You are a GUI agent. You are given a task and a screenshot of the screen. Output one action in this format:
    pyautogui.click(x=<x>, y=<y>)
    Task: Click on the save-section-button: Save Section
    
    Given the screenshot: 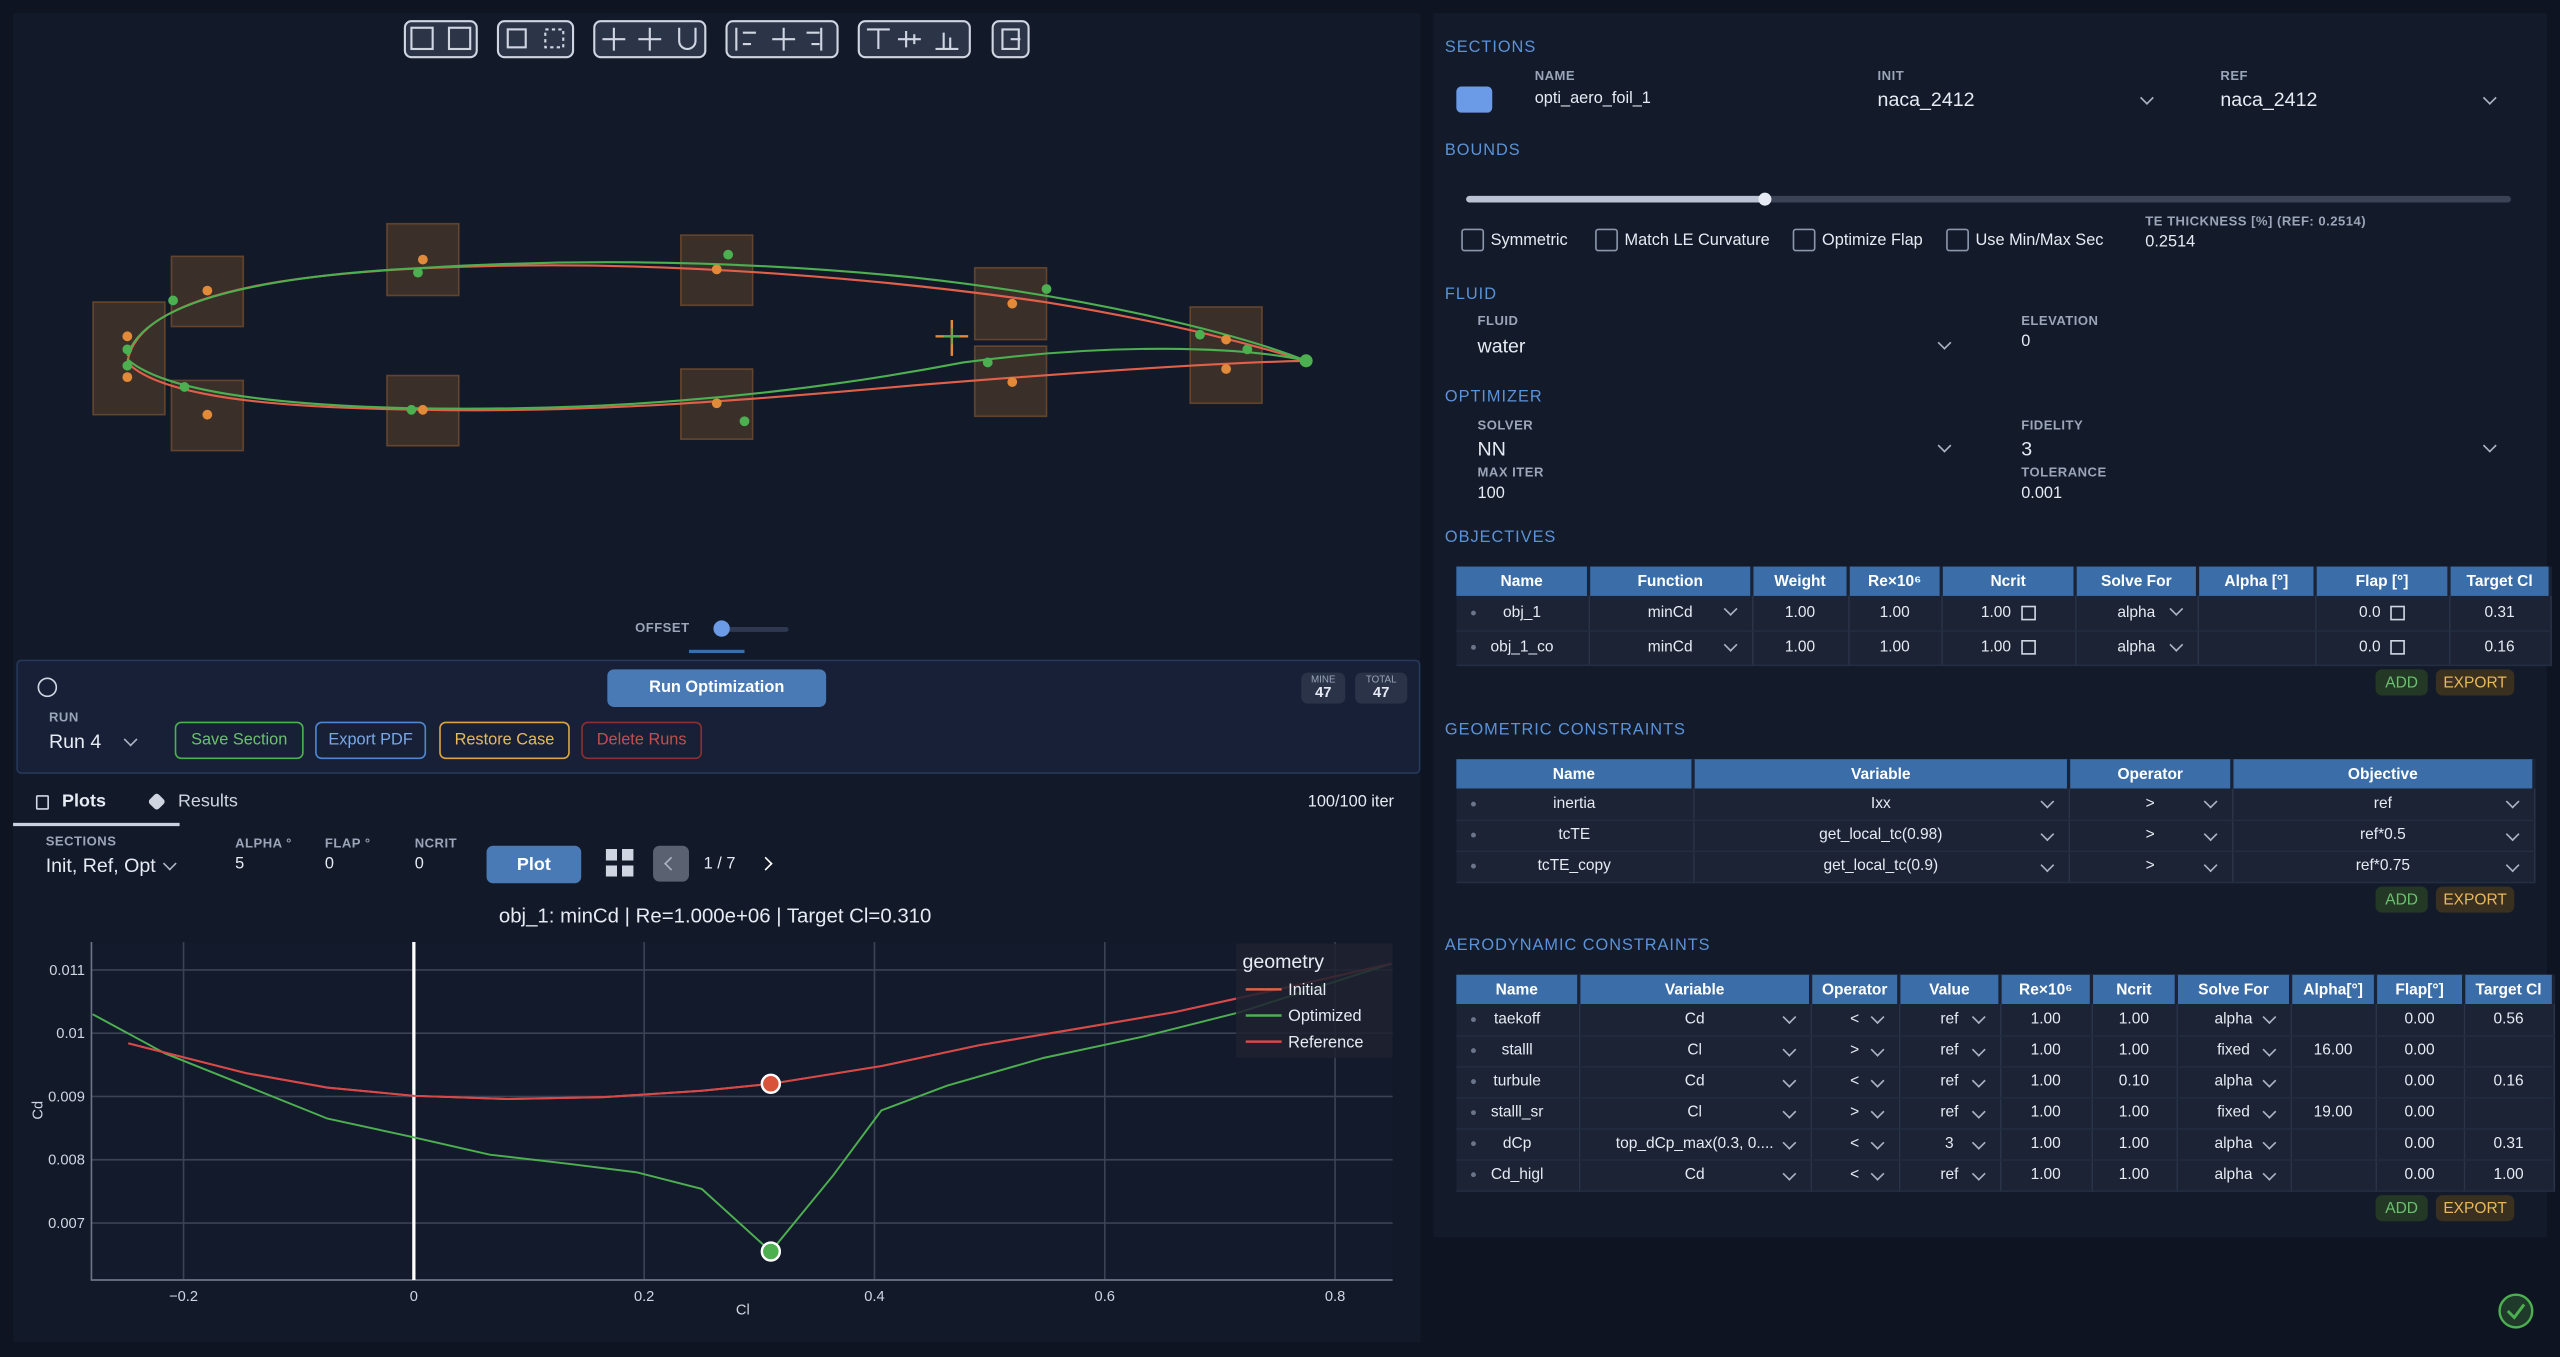 What is the action you would take?
    pyautogui.click(x=239, y=740)
    